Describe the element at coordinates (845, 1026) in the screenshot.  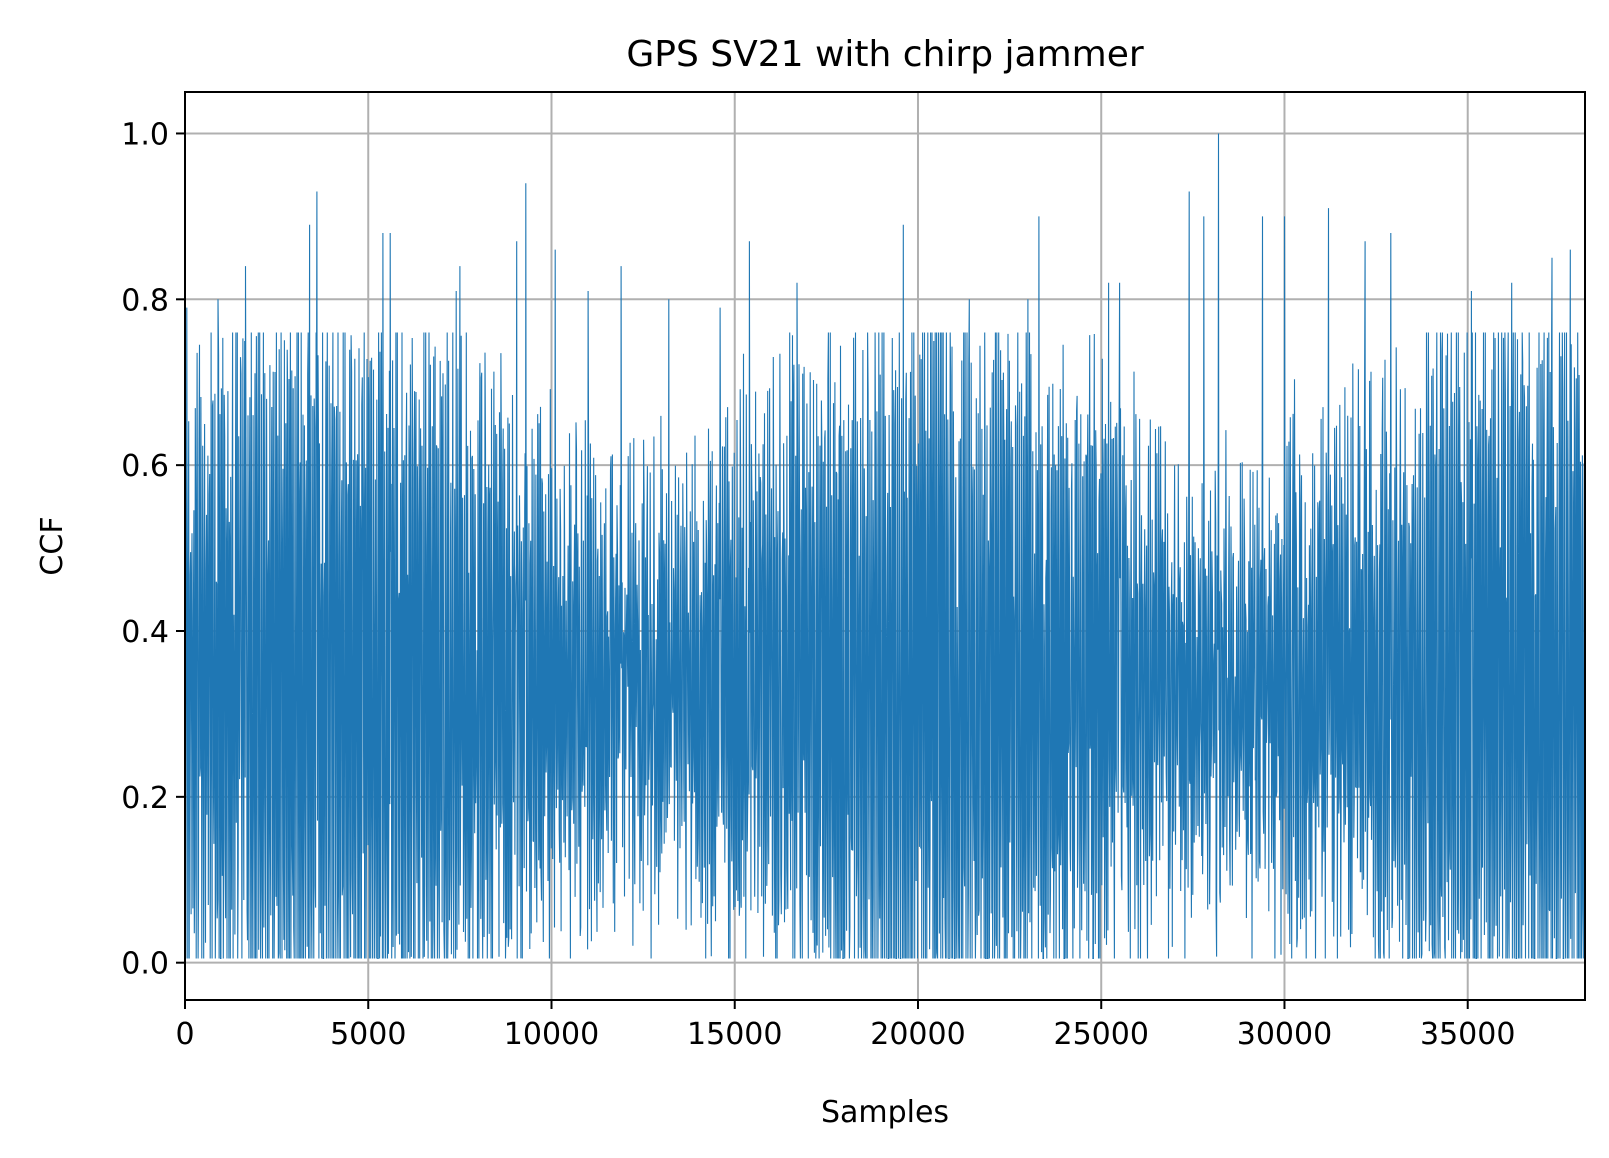
I see `x-axis: 0 5000 10000 15000 20000 25000 30000 35000` at that location.